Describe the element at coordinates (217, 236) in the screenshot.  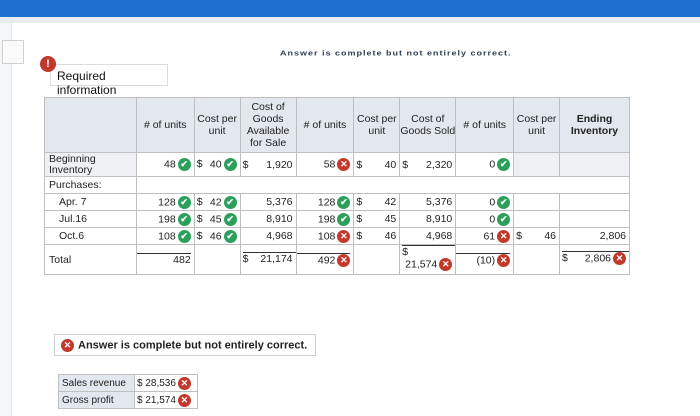
I see `oct-cost-input: $46 ✔` at that location.